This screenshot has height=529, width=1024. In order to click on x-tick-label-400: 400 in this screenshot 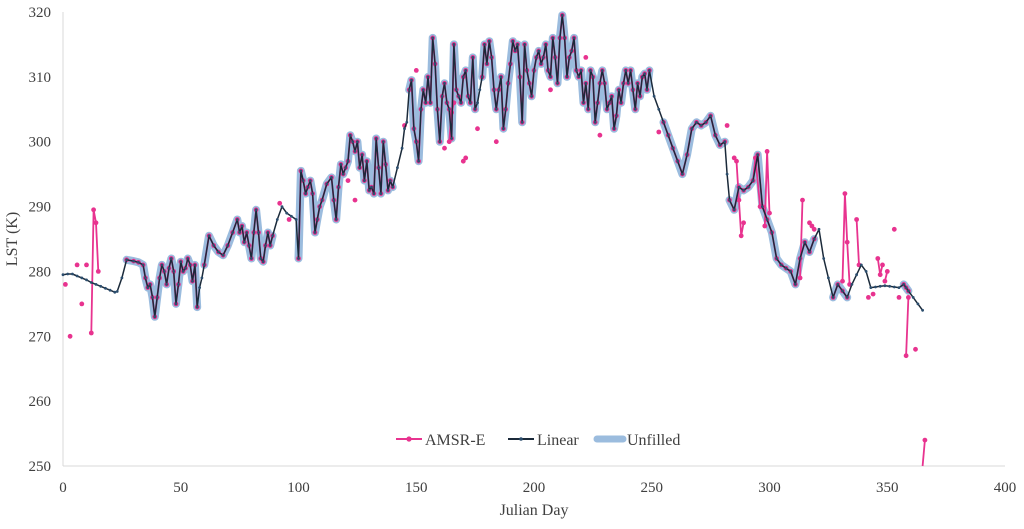, I will do `click(1005, 488)`.